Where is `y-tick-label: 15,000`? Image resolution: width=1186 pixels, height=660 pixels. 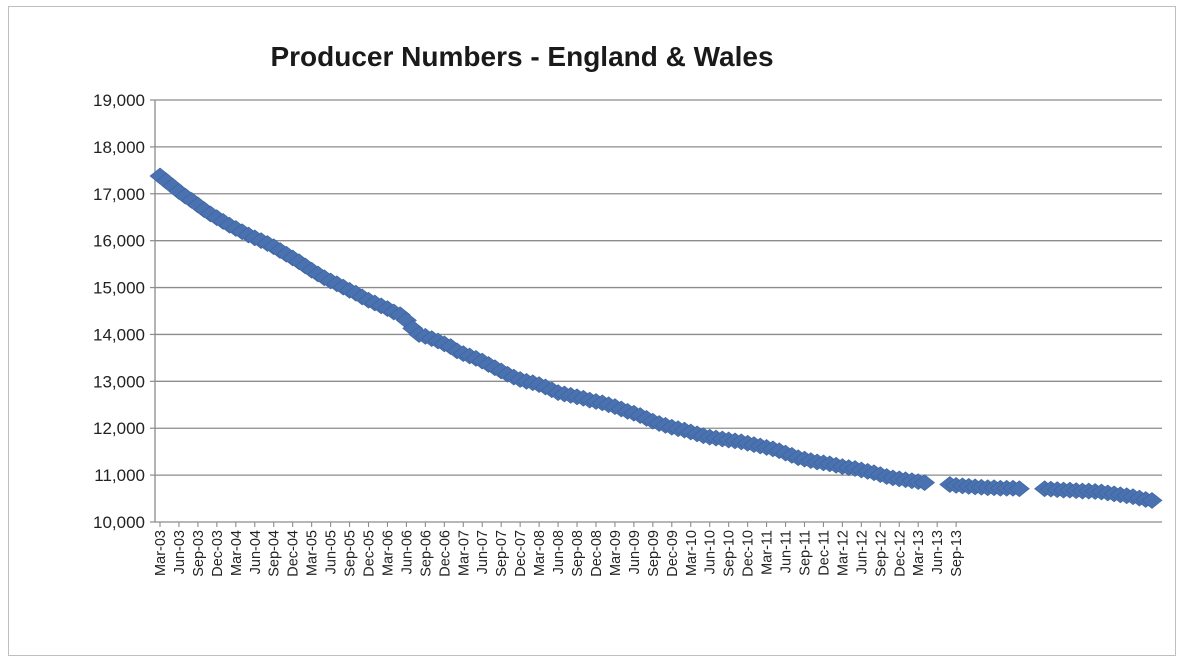 y-tick-label: 15,000 is located at coordinates (119, 288).